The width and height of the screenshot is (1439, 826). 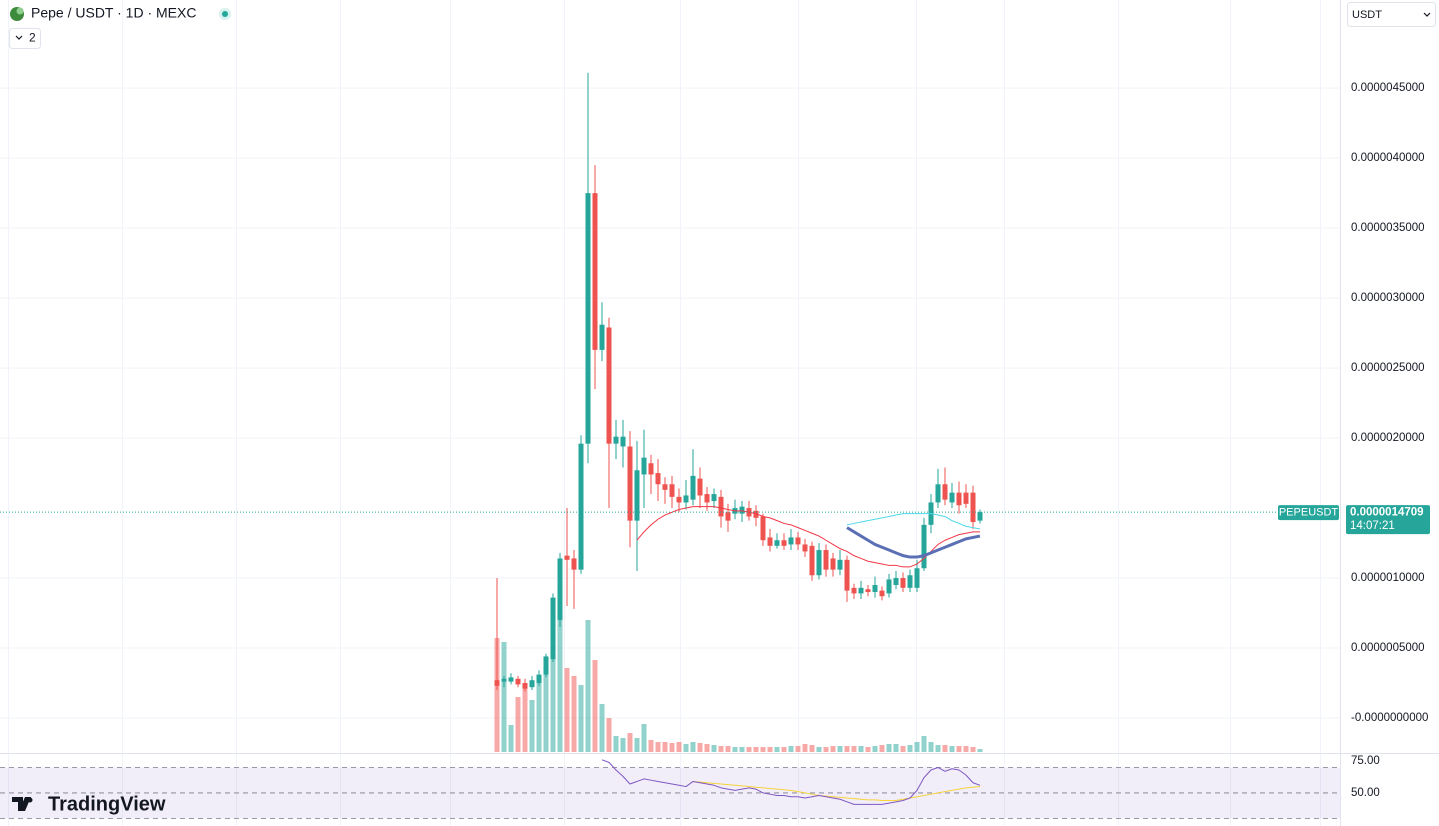 What do you see at coordinates (1388, 158) in the screenshot?
I see `y-tick-label: 0.0000040000` at bounding box center [1388, 158].